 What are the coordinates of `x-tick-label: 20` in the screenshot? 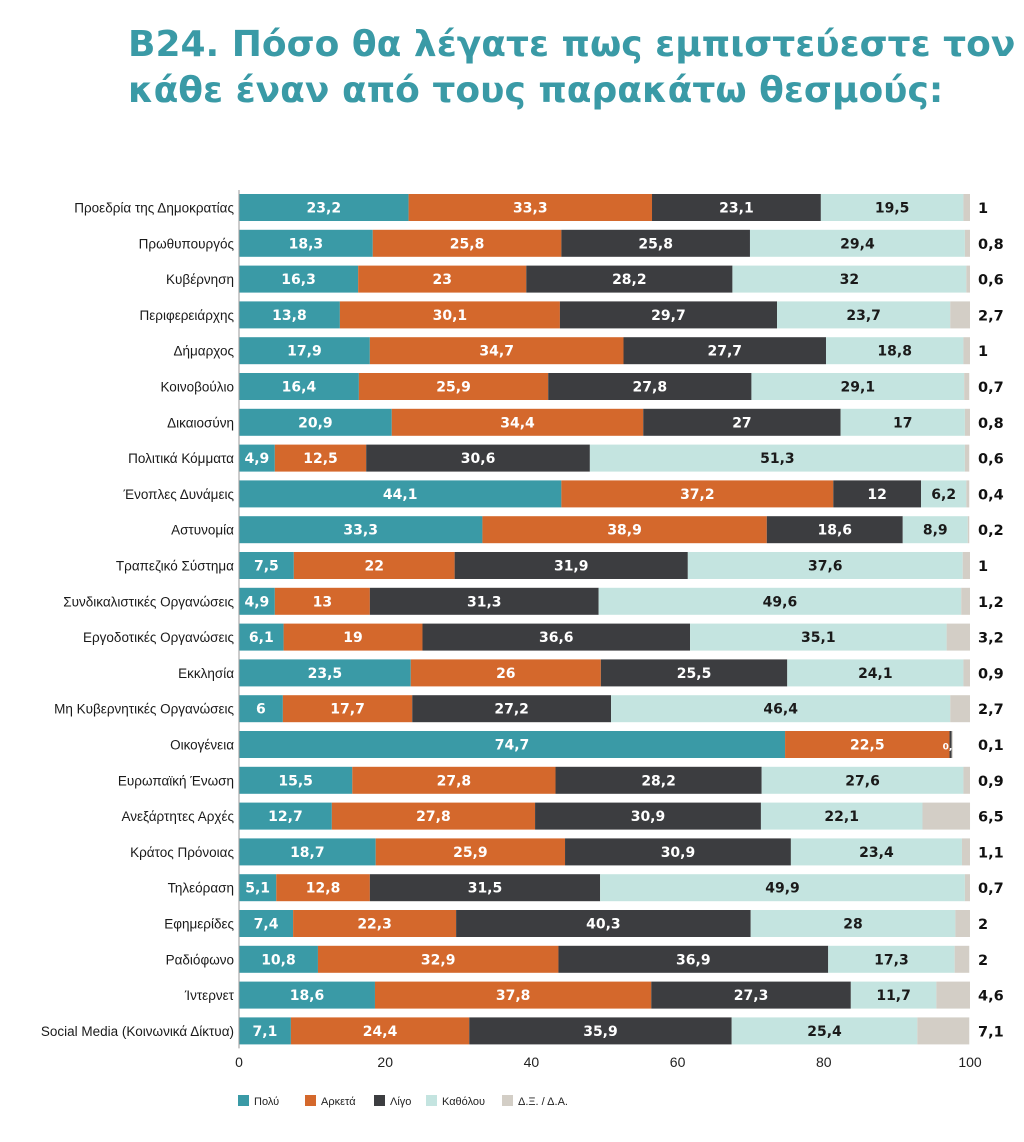 It's located at (385, 1062).